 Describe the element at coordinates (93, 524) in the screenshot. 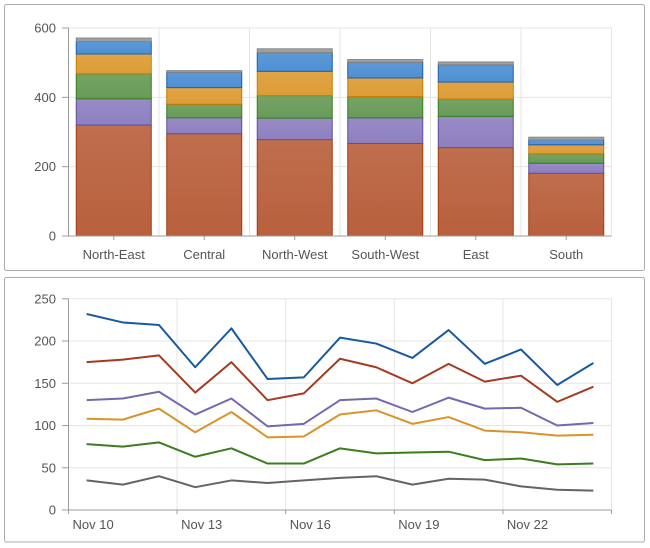

I see `svg-text: Nov 10` at that location.